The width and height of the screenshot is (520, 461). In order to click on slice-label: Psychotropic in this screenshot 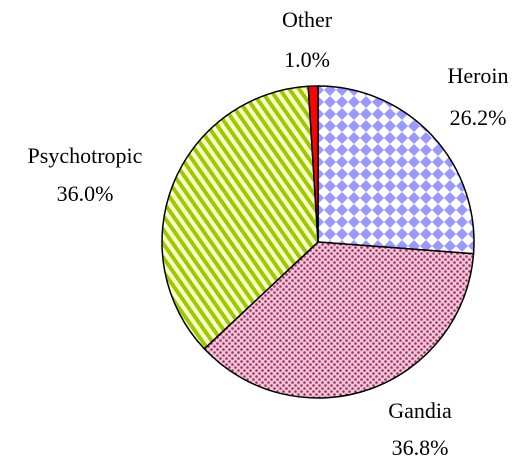, I will do `click(85, 155)`.